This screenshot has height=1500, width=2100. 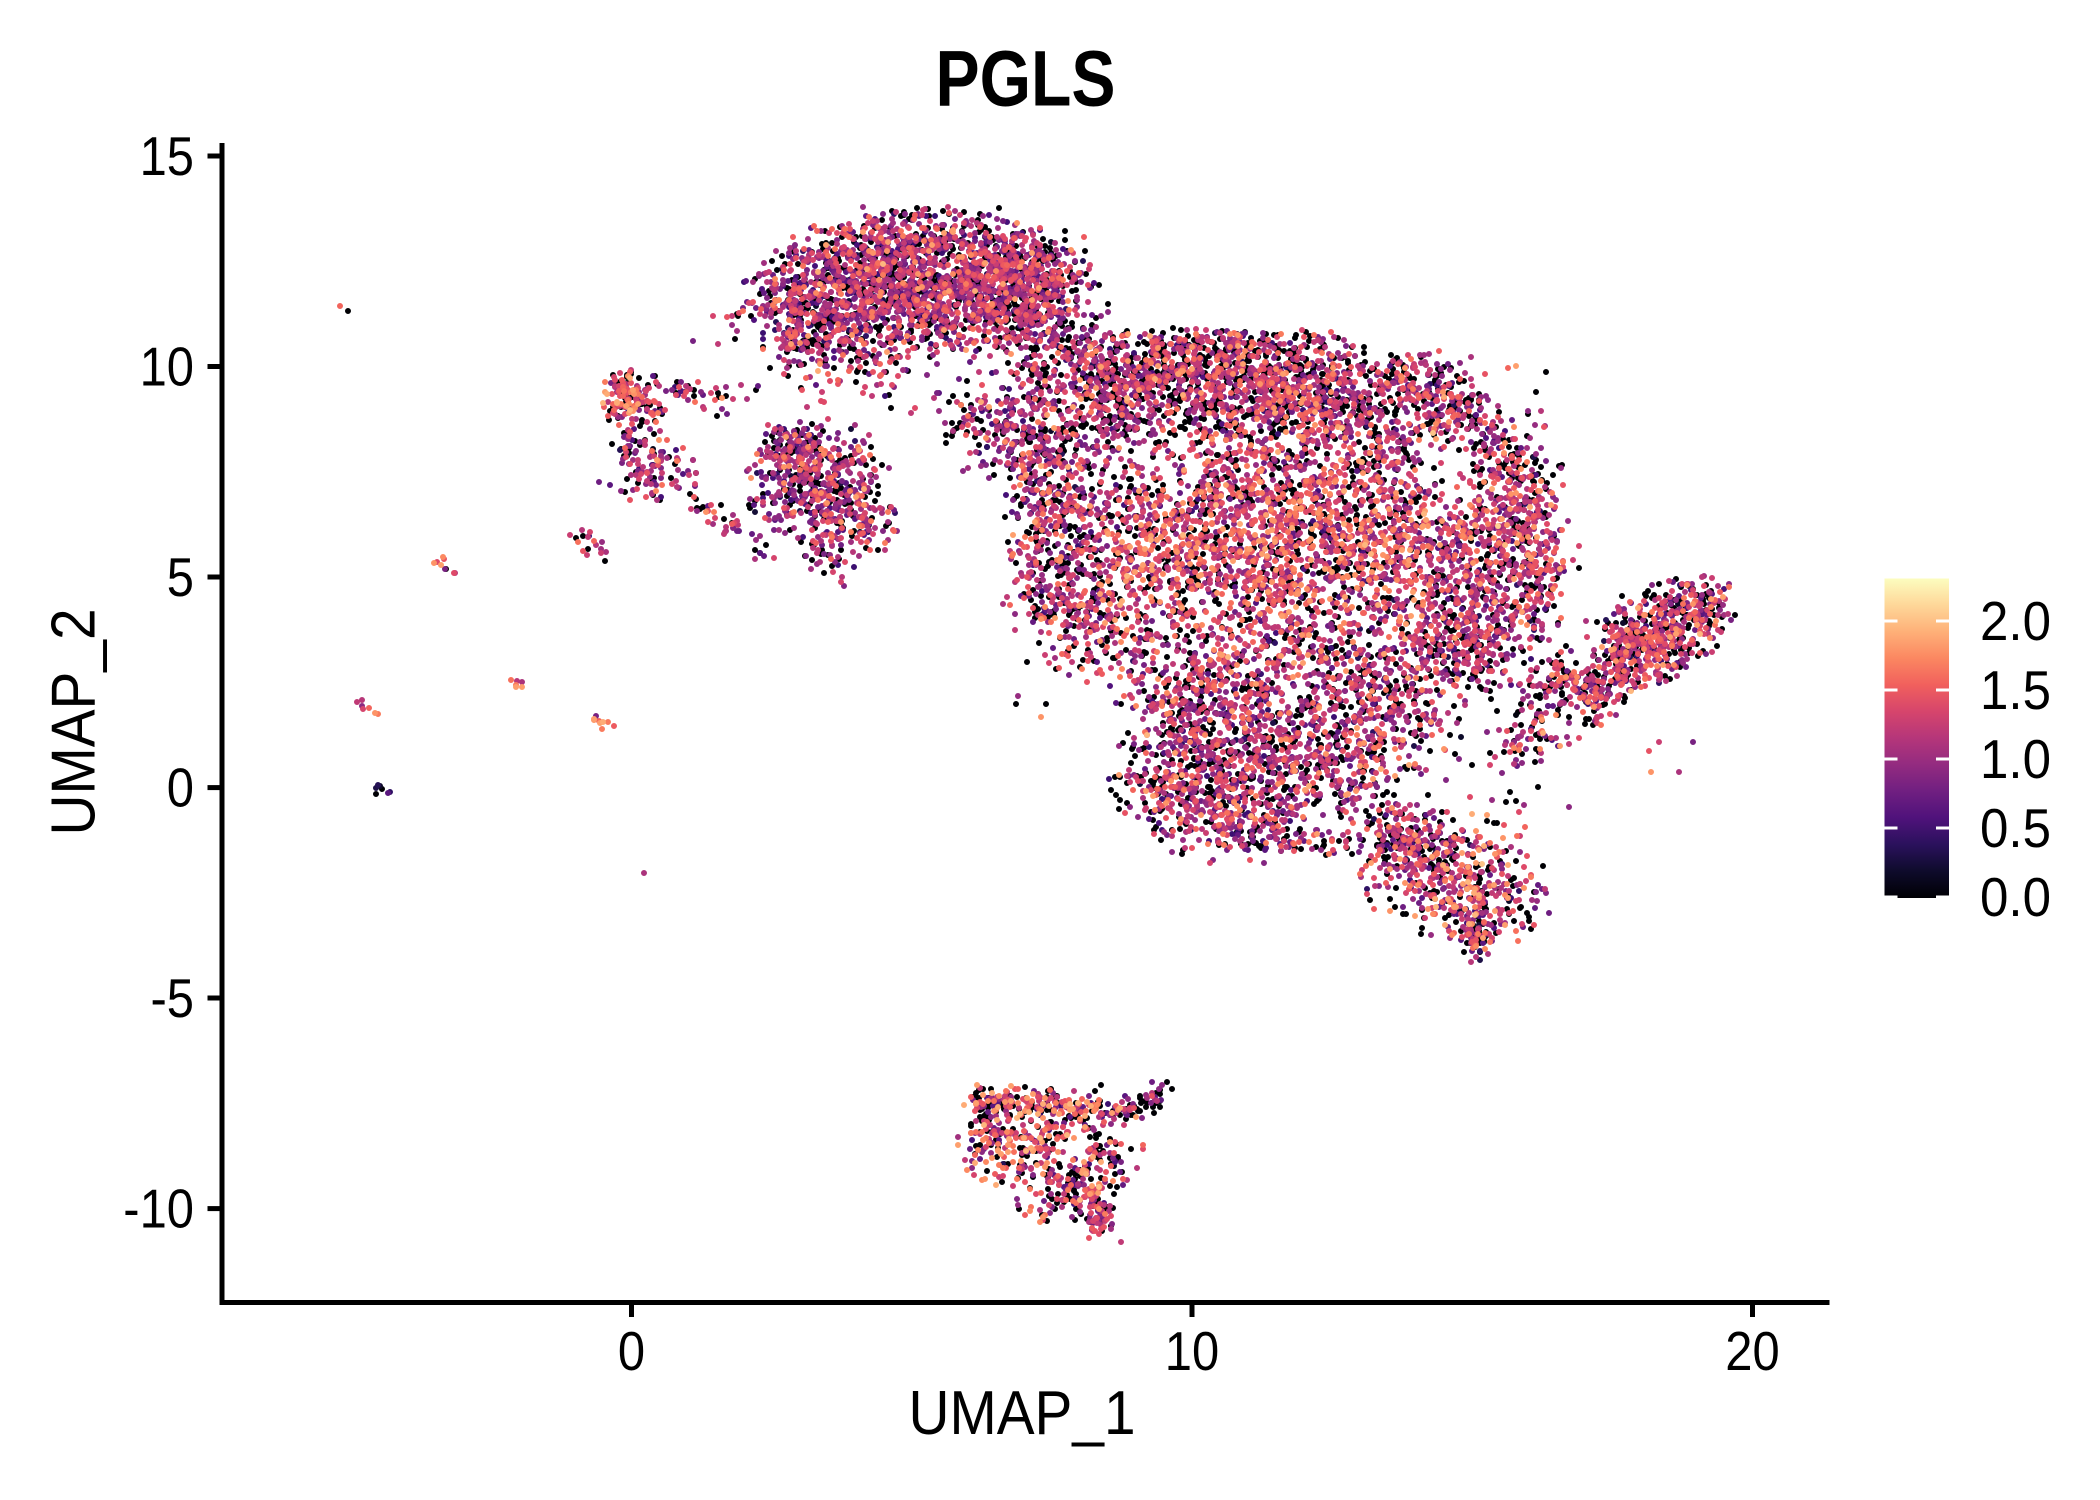 What do you see at coordinates (1022, 1413) in the screenshot?
I see `svg-text: UMAP_1` at bounding box center [1022, 1413].